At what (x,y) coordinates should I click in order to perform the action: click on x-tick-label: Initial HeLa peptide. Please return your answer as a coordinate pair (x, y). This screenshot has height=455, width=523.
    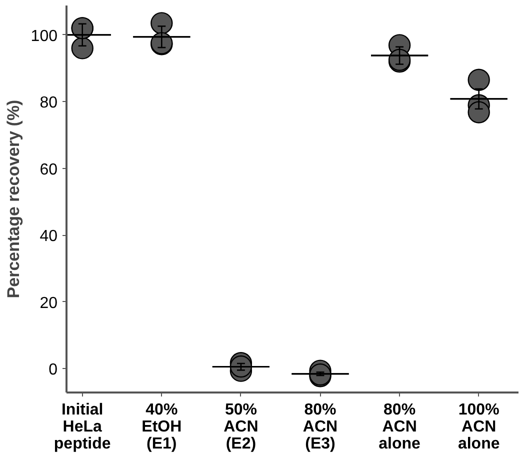
    Looking at the image, I should click on (82, 427).